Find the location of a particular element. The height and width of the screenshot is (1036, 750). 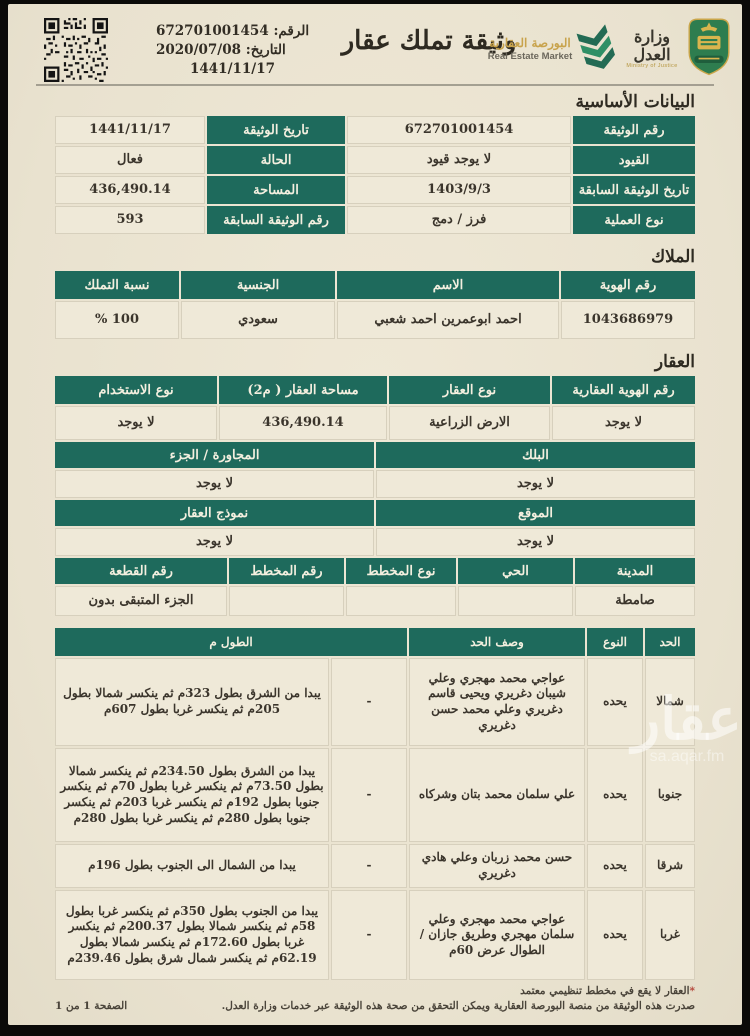

boundary-length: يبدا من الشمال الى الجنوب بطول 196م is located at coordinates (192, 866).